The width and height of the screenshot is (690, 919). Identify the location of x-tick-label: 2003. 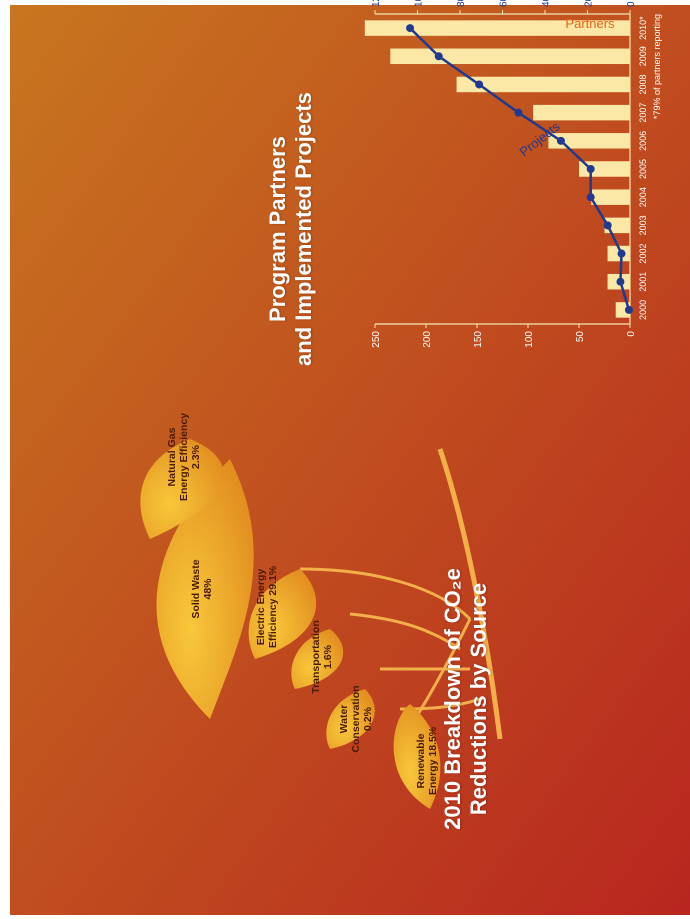
(643, 225).